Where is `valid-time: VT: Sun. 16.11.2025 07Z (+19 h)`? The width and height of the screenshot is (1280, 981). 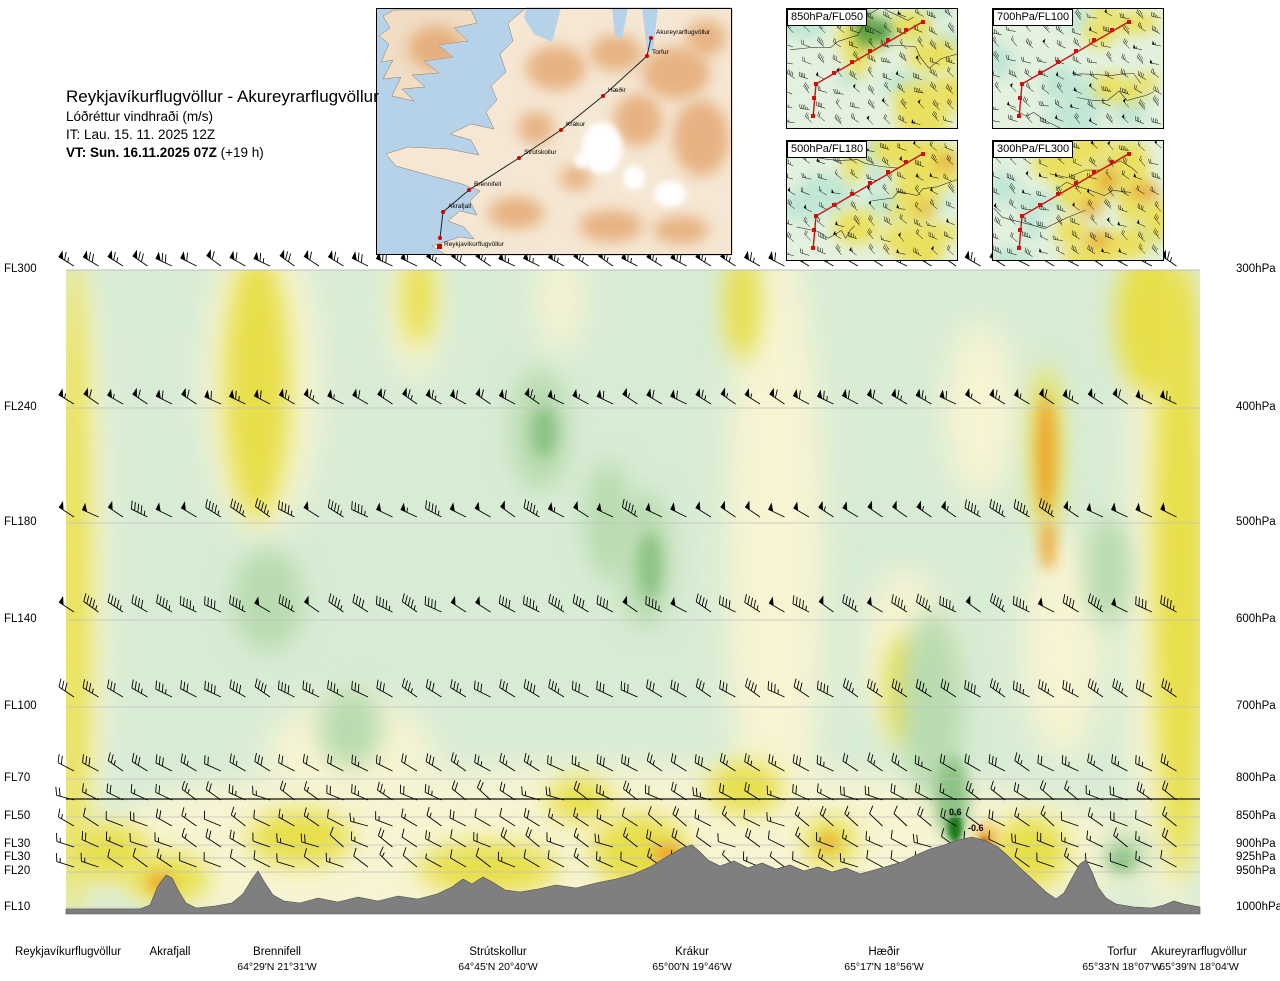 valid-time: VT: Sun. 16.11.2025 07Z (+19 h) is located at coordinates (222, 153).